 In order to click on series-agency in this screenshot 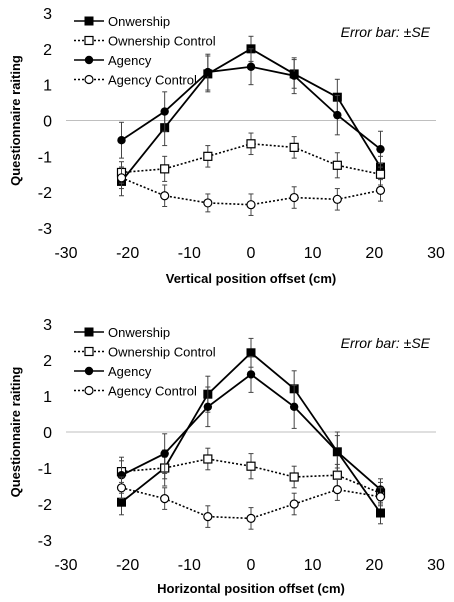, I will do `click(251, 108)`.